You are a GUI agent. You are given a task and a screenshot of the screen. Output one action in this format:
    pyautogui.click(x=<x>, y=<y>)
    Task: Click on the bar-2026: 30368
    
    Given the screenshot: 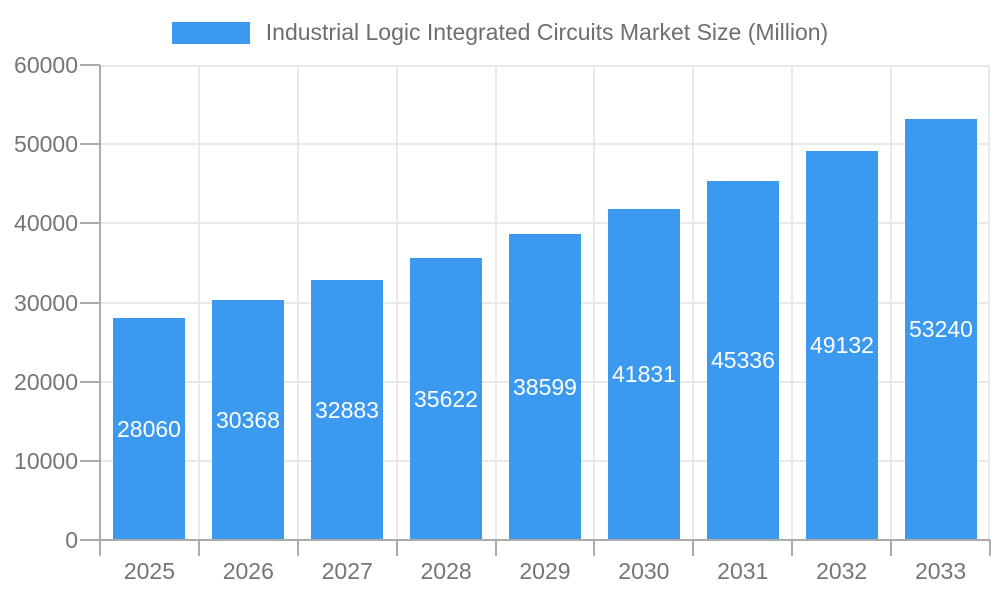 What is the action you would take?
    pyautogui.click(x=248, y=420)
    